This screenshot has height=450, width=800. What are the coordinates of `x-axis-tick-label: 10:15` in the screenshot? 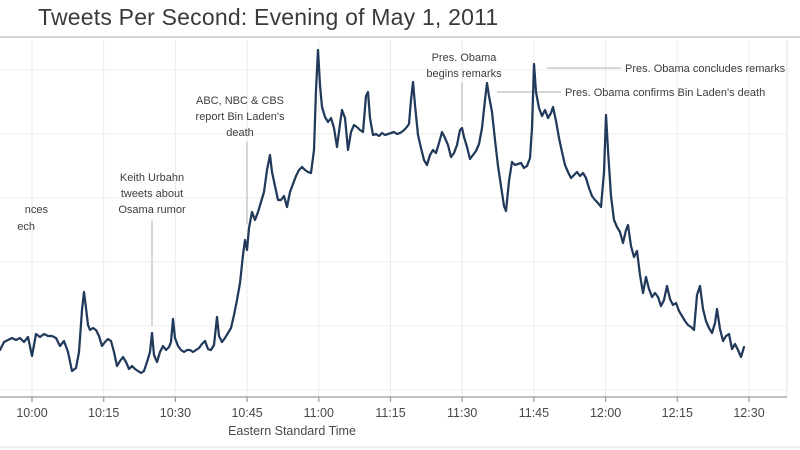 It's located at (103, 413).